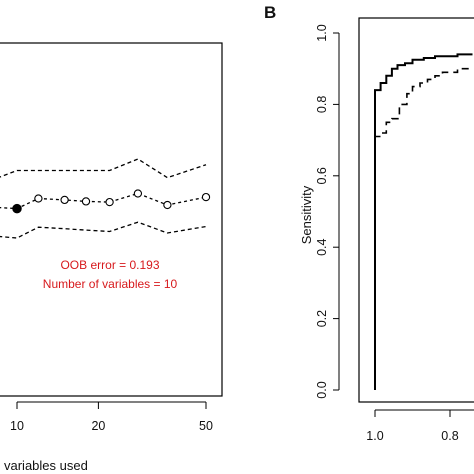 The width and height of the screenshot is (474, 474). What do you see at coordinates (306, 214) in the screenshot?
I see `panel-b-y-axis-title: Sensitivity` at bounding box center [306, 214].